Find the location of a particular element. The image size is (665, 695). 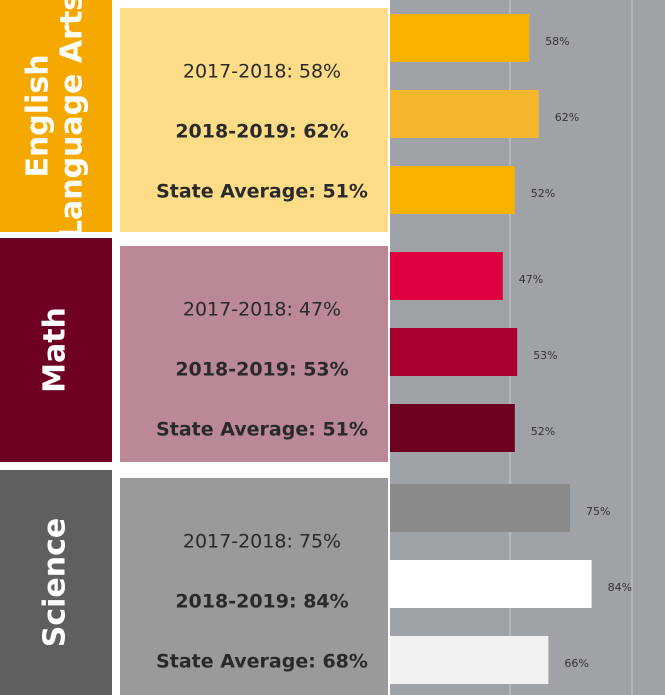

value-label: 53% is located at coordinates (545, 355).